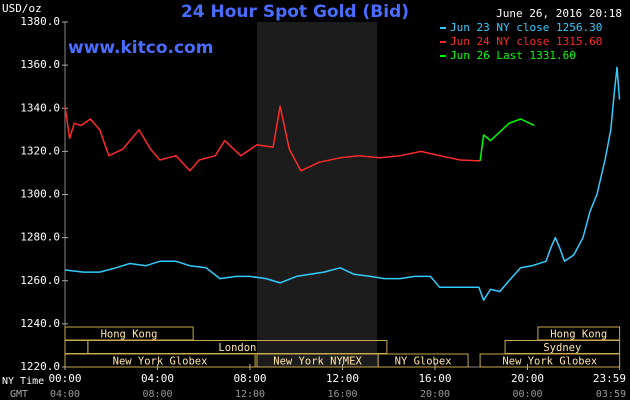  I want to click on session-label: London, so click(237, 348).